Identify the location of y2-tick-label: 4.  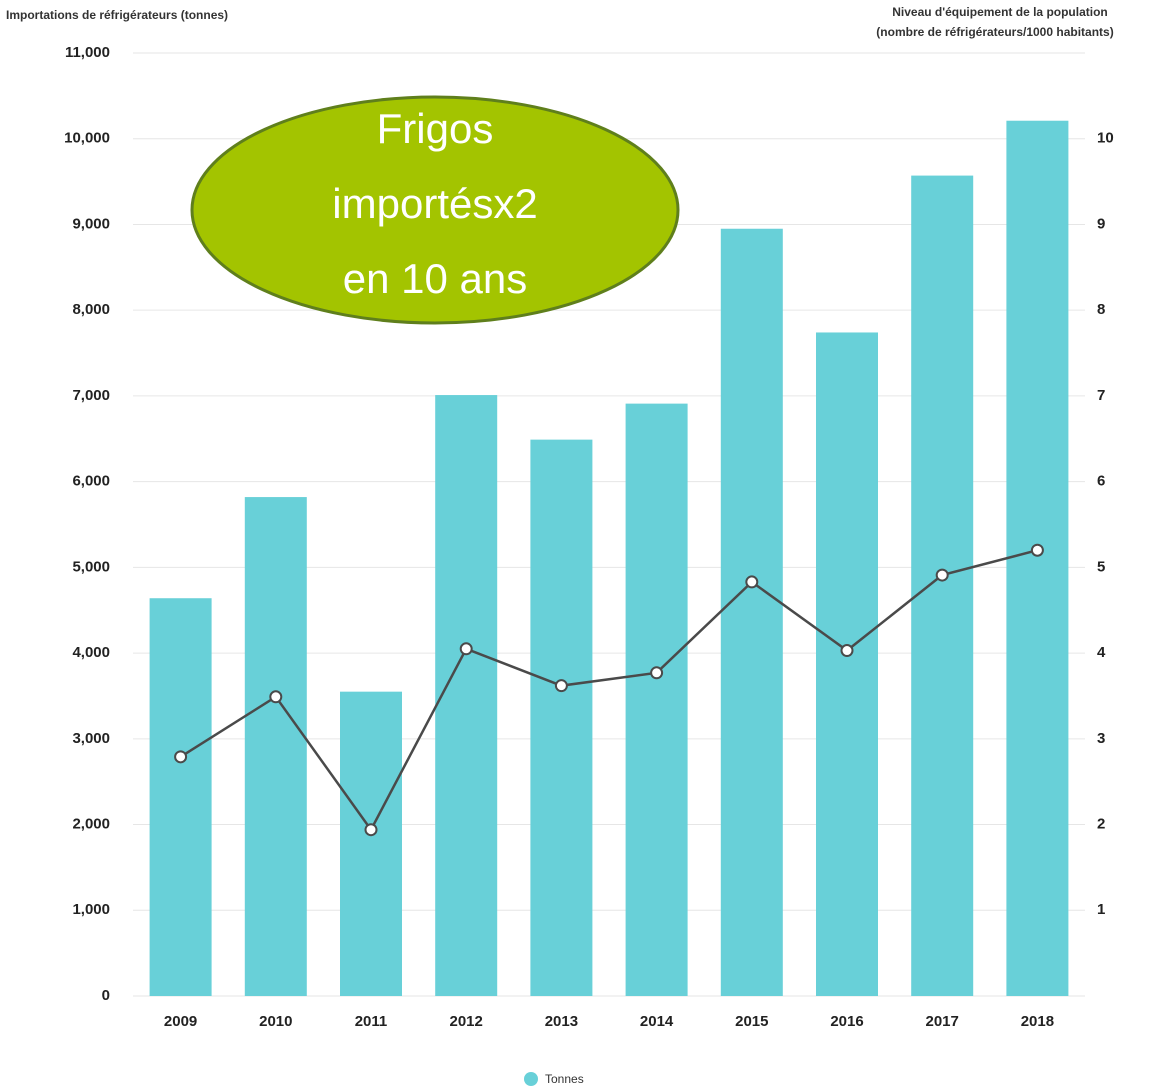
(1101, 652).